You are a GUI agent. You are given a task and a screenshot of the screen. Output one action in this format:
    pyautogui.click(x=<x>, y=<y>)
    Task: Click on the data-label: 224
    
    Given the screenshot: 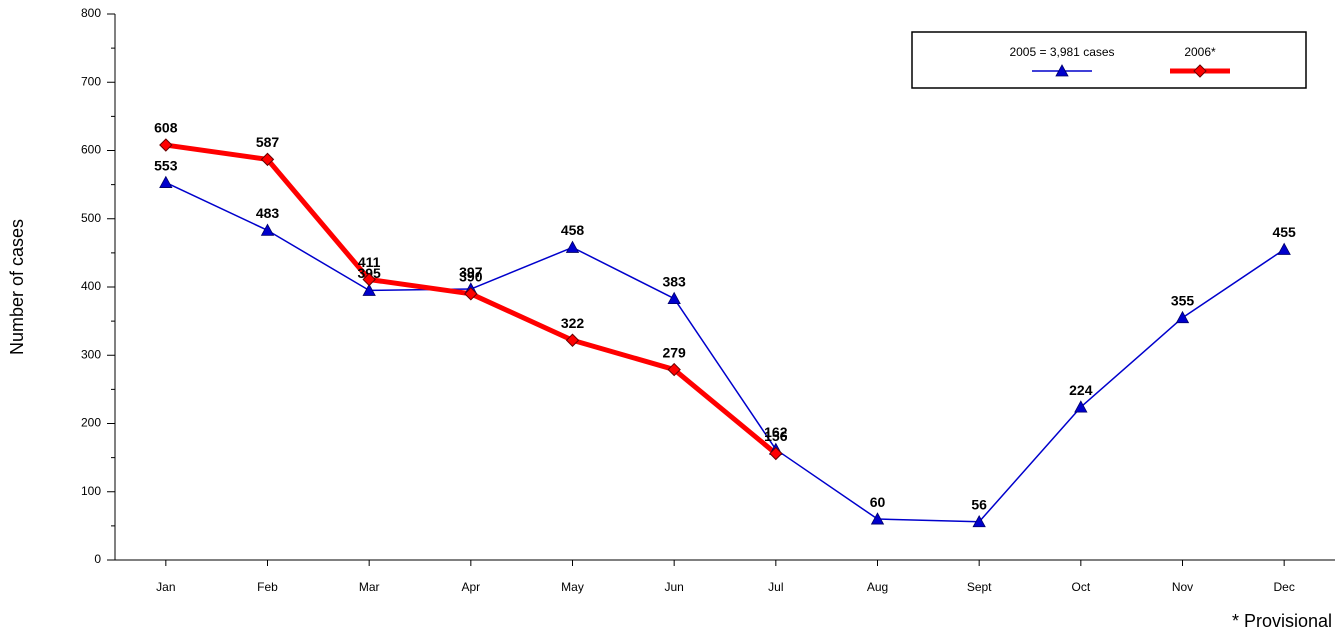 What is the action you would take?
    pyautogui.click(x=1081, y=390)
    